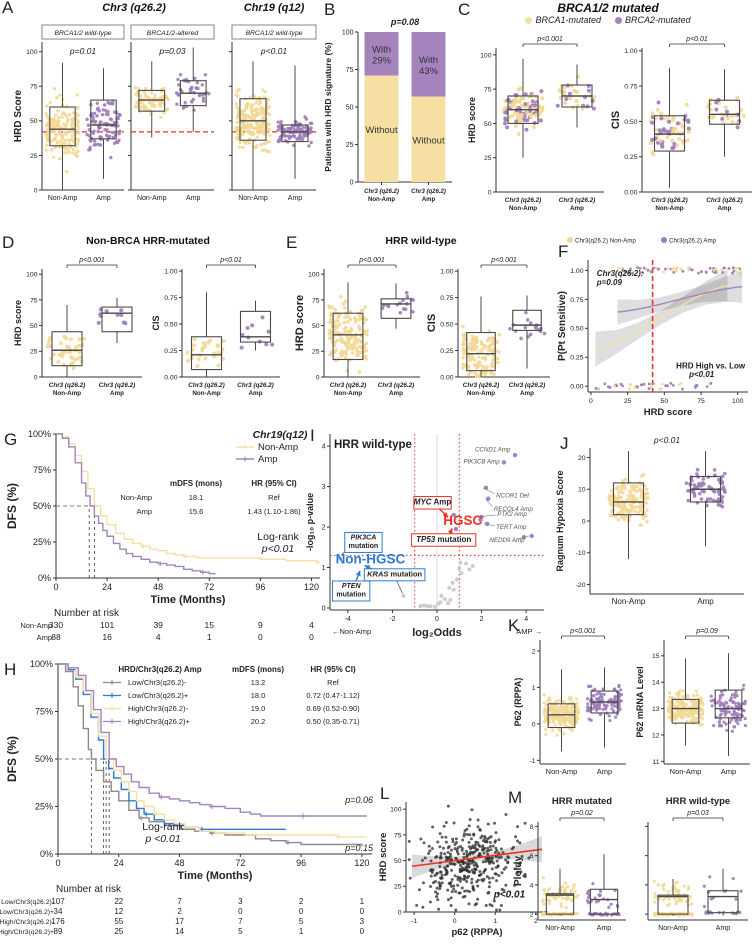  I want to click on x-axis-left-arrow: ←Non-Amp, so click(351, 631).